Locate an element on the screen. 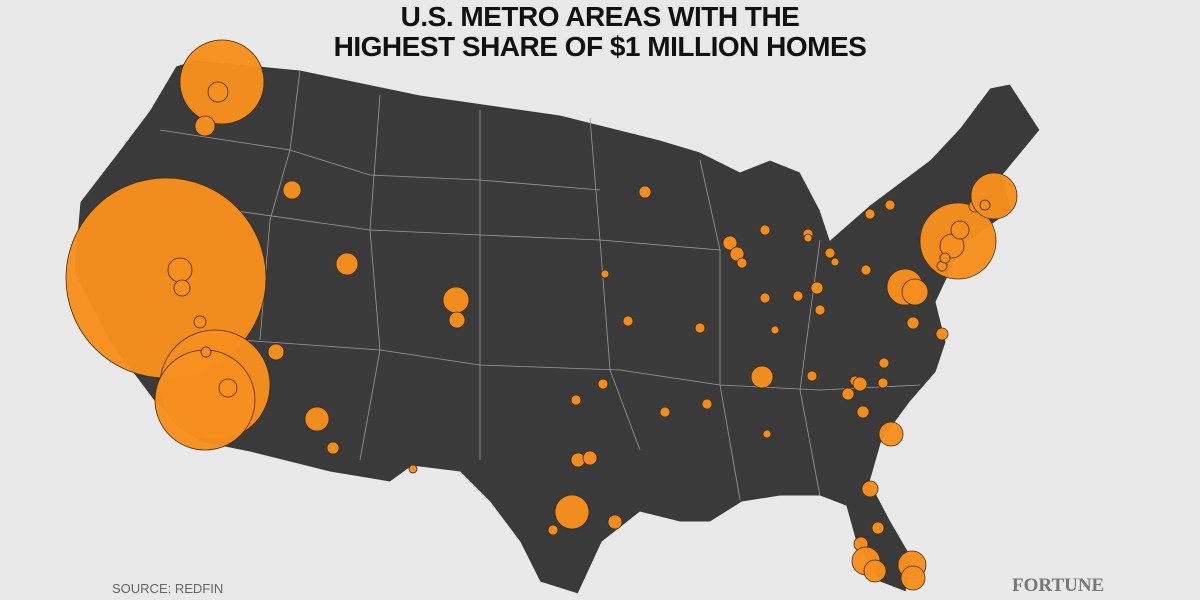 This screenshot has width=1200, height=600. brand: FORTUNE is located at coordinates (1058, 585).